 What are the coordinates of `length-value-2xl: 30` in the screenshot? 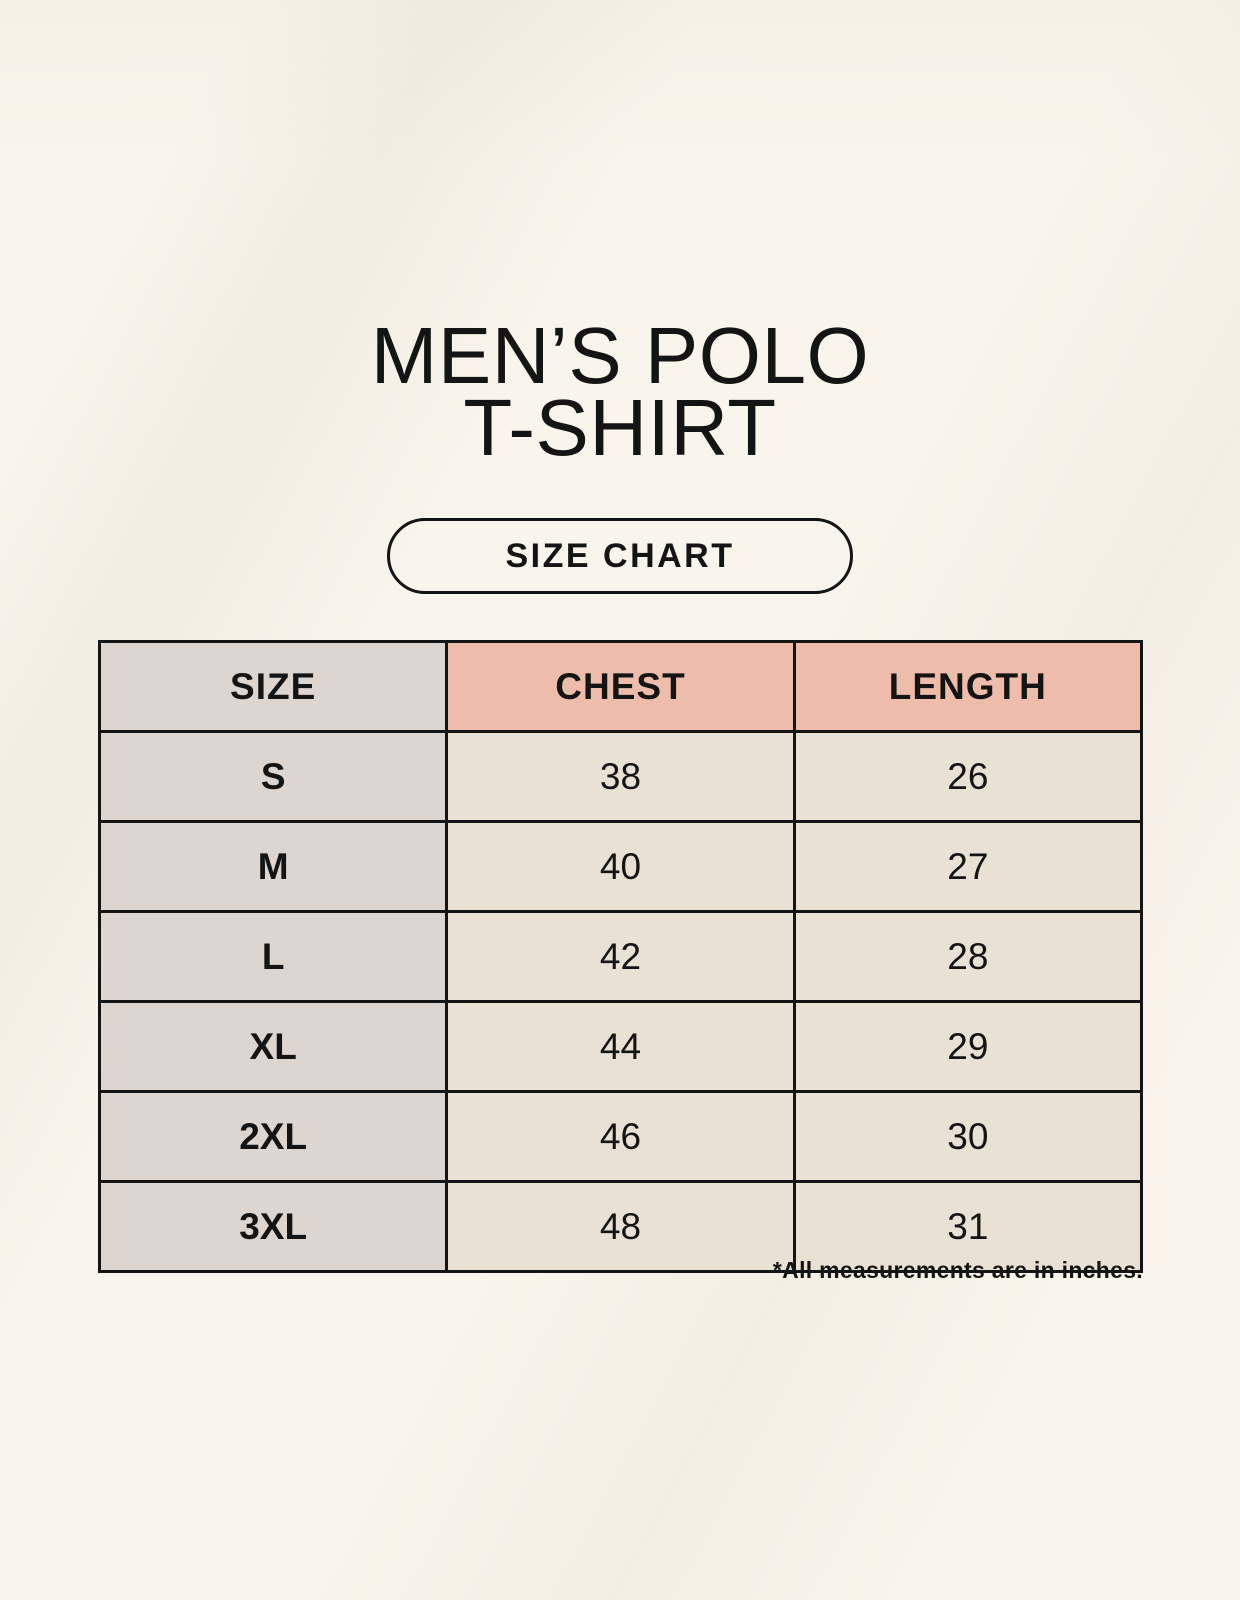 It's located at (968, 1136).